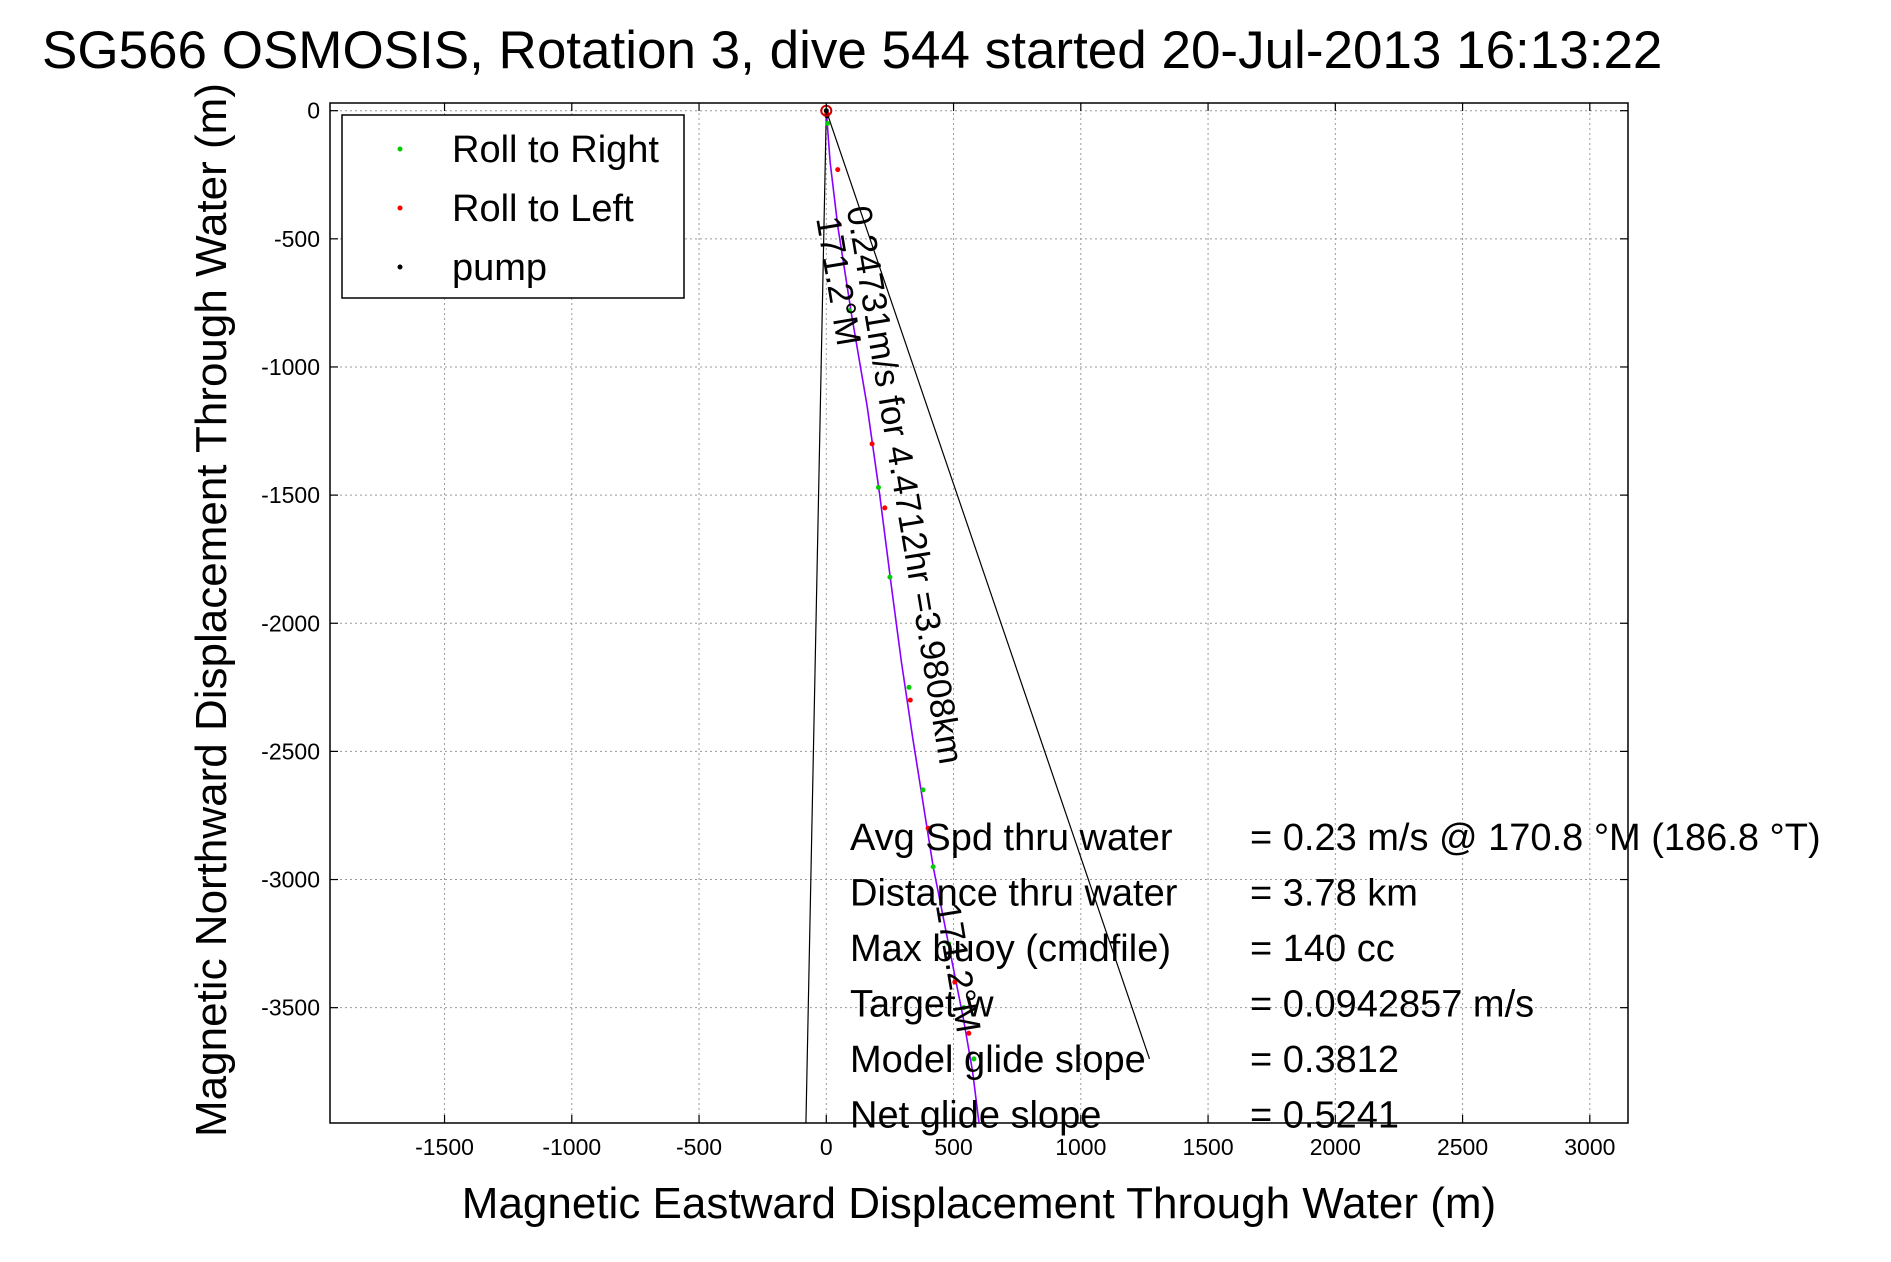  I want to click on reference-lines, so click(978, 617).